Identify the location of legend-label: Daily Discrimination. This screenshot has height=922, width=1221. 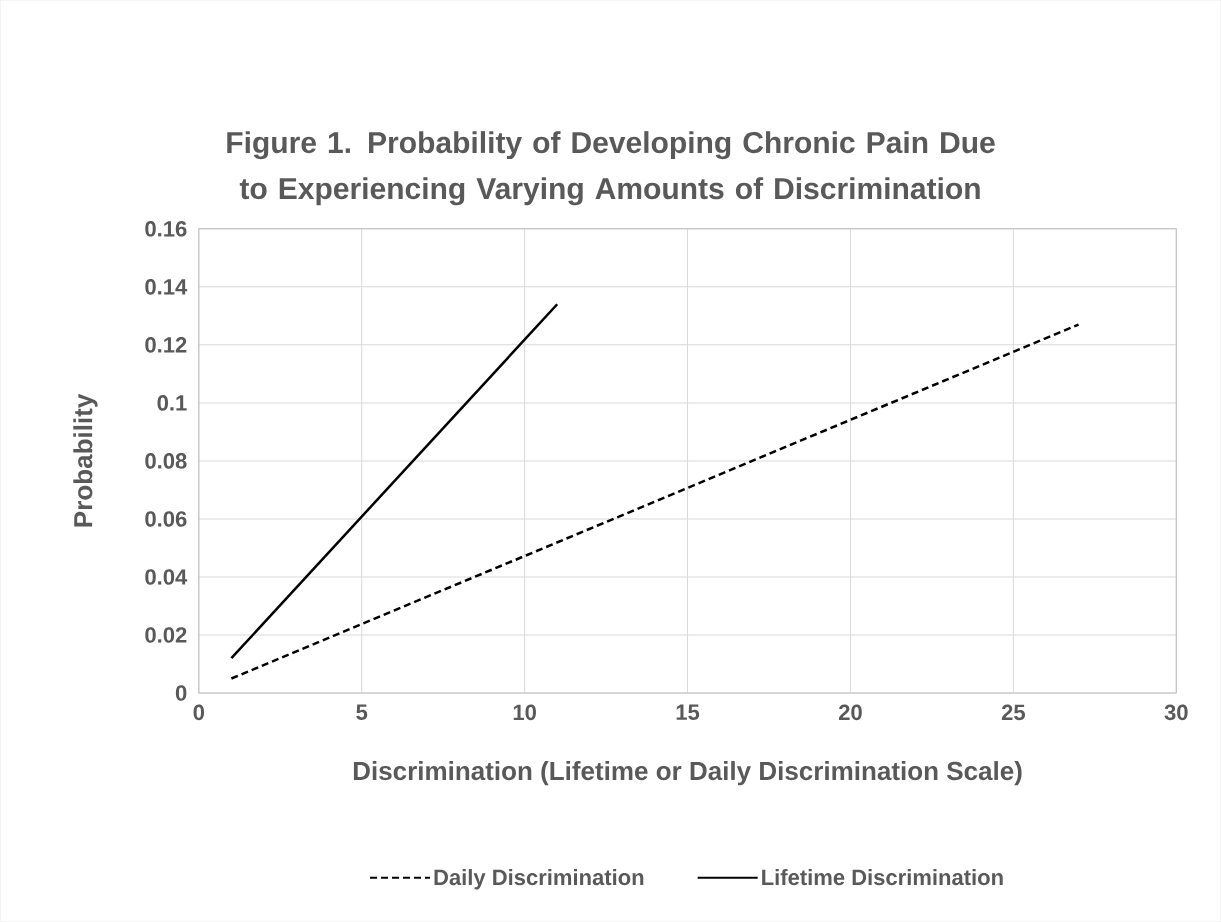
(539, 879).